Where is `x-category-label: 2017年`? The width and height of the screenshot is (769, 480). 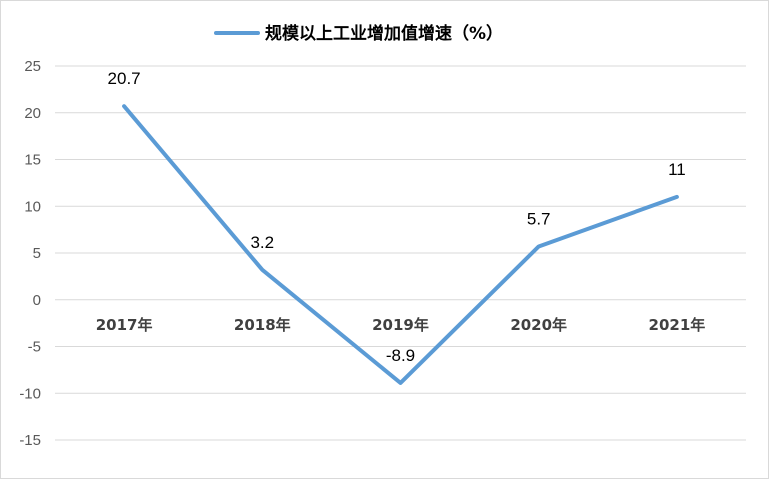 x-category-label: 2017年 is located at coordinates (124, 325).